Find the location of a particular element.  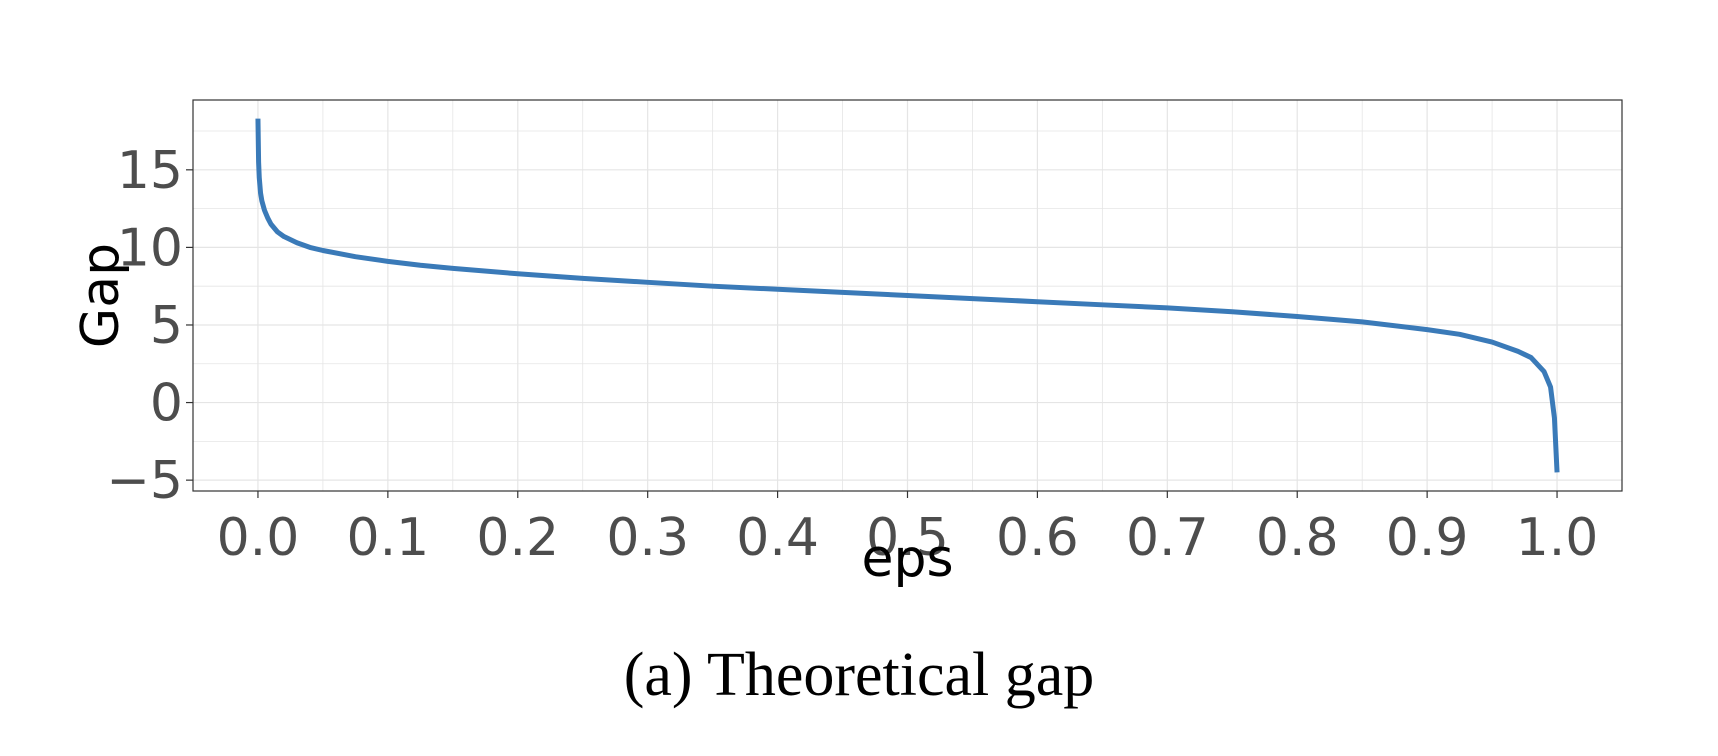

x-tick-label: 0.5 is located at coordinates (907, 538).